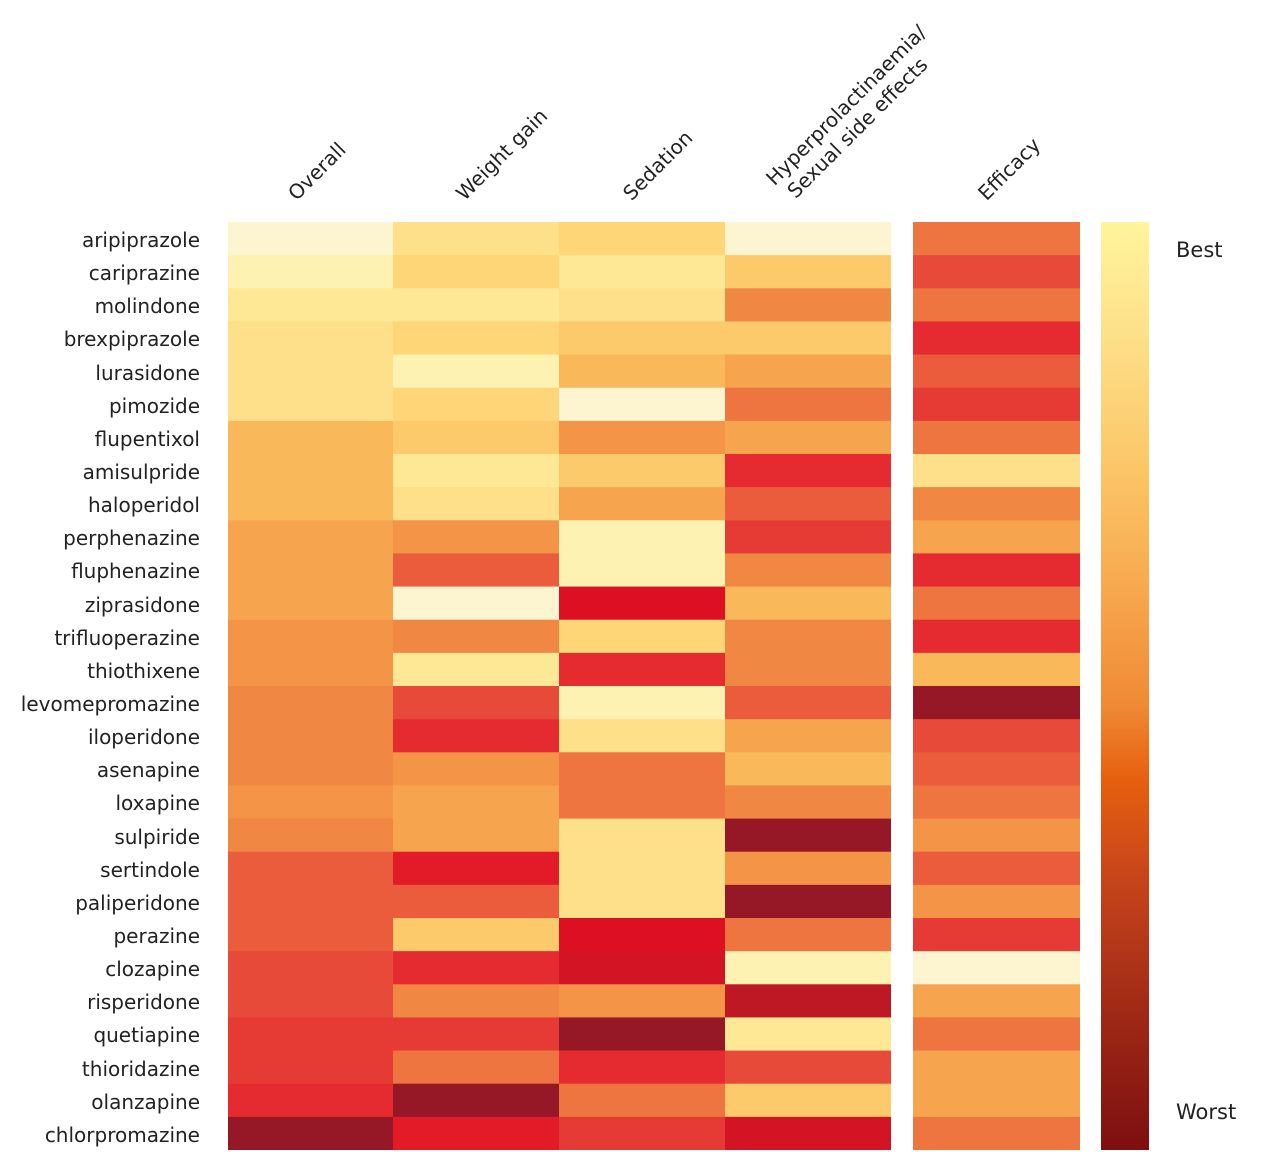 The width and height of the screenshot is (1268, 1152). I want to click on row-label: chlorpromazine, so click(122, 1134).